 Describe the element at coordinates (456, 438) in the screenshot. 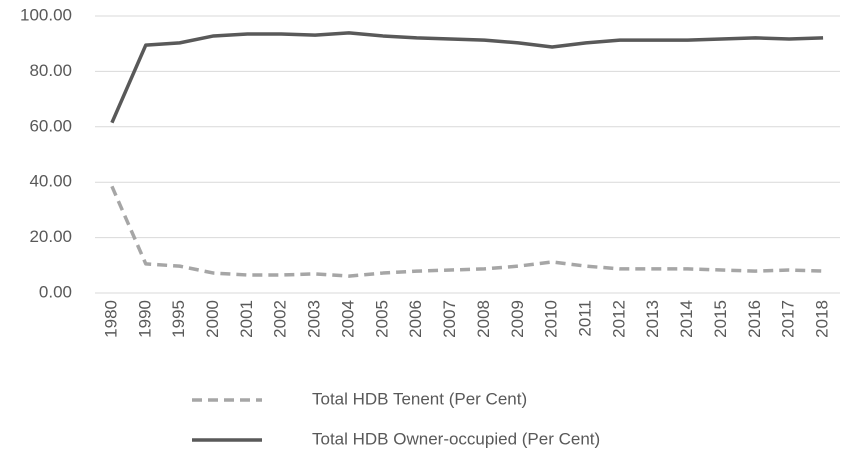

I see `legend-label: Total HDB Owner-occupied (Per Cent)` at that location.